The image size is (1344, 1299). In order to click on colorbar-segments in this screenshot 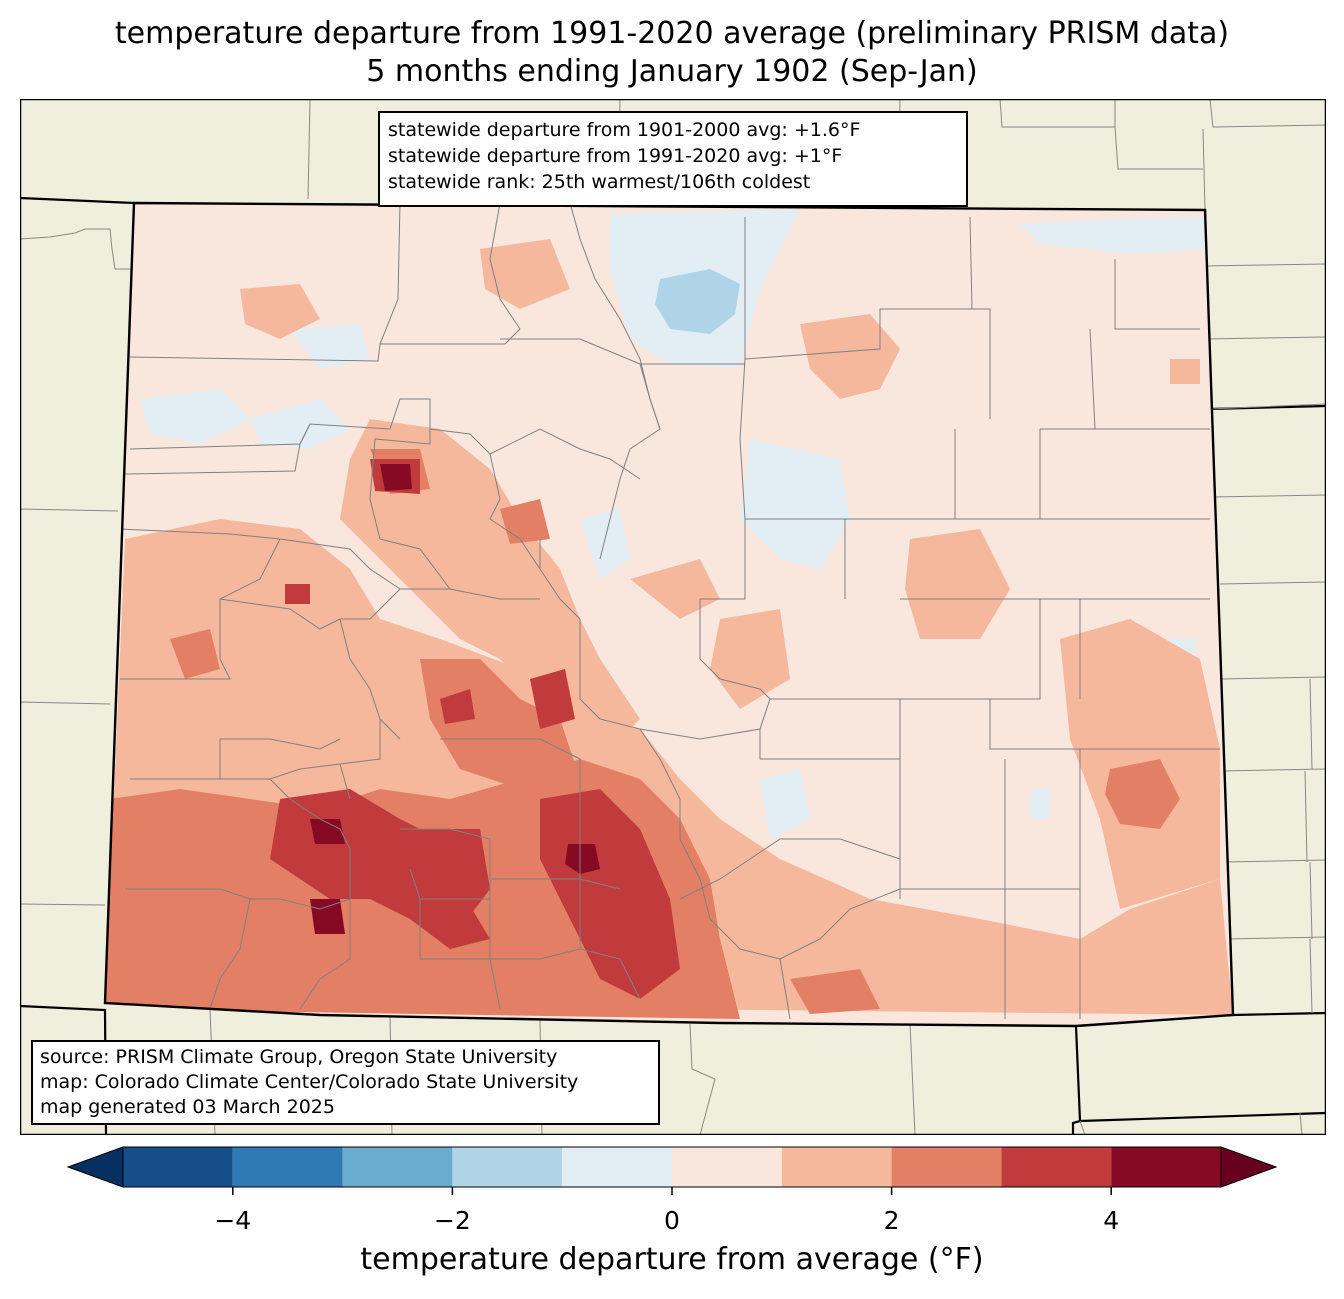, I will do `click(672, 1167)`.